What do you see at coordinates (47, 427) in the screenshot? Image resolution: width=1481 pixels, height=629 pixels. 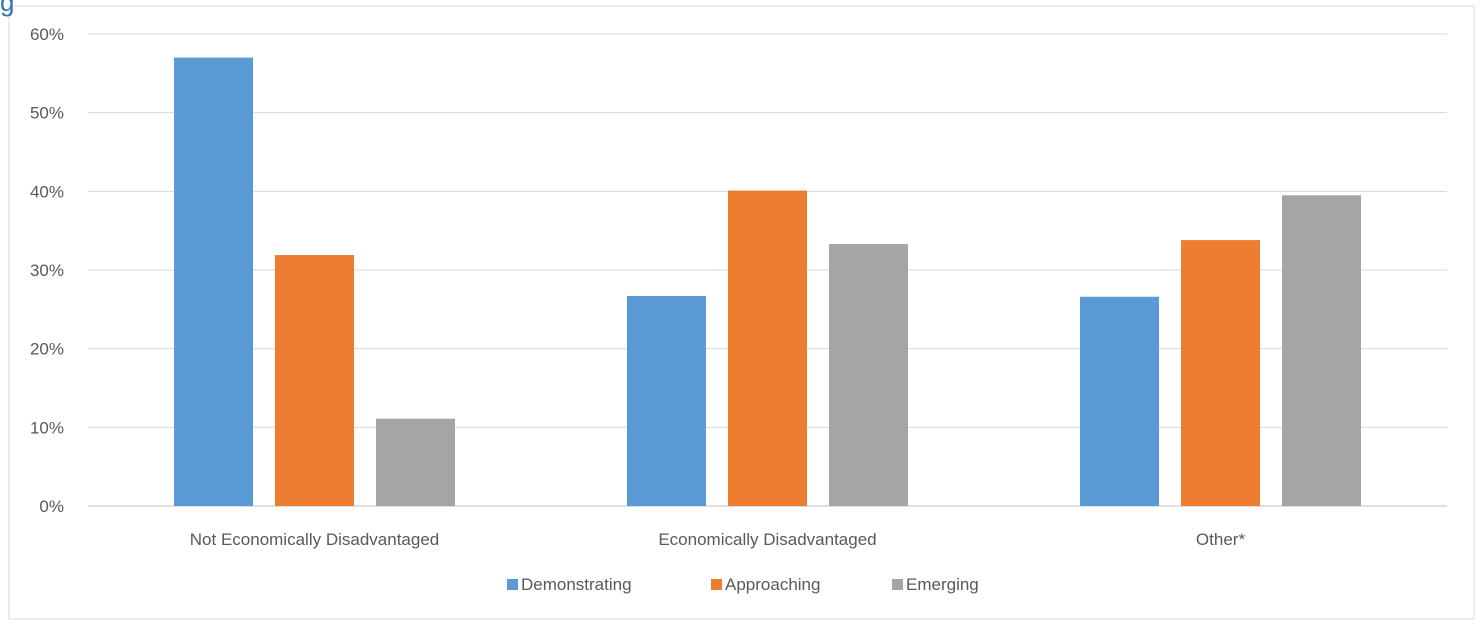 I see `y-tick-label: 10%` at bounding box center [47, 427].